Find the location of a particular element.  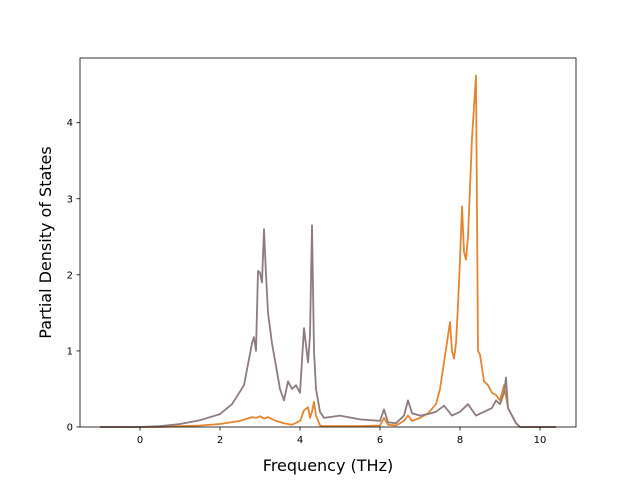

x-tick-label: 10 is located at coordinates (540, 440).